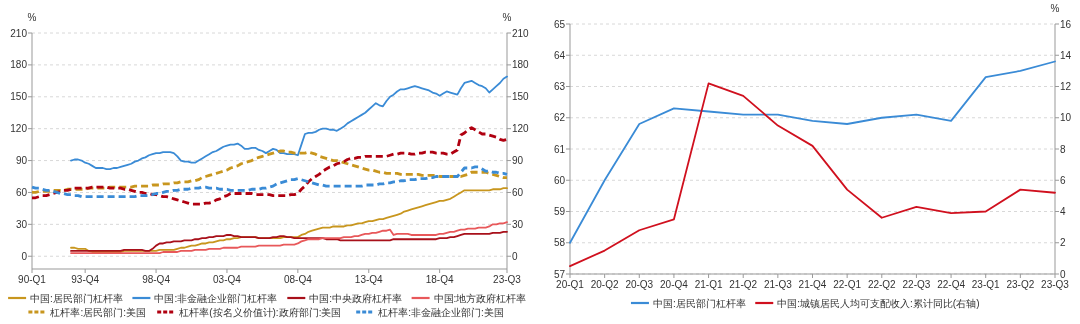  I want to click on x-tick-label: 18-Q4, so click(439, 279).